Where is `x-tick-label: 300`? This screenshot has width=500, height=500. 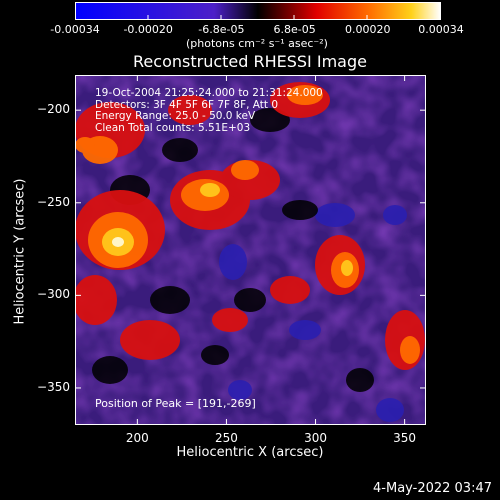 x-tick-label: 300 is located at coordinates (315, 438).